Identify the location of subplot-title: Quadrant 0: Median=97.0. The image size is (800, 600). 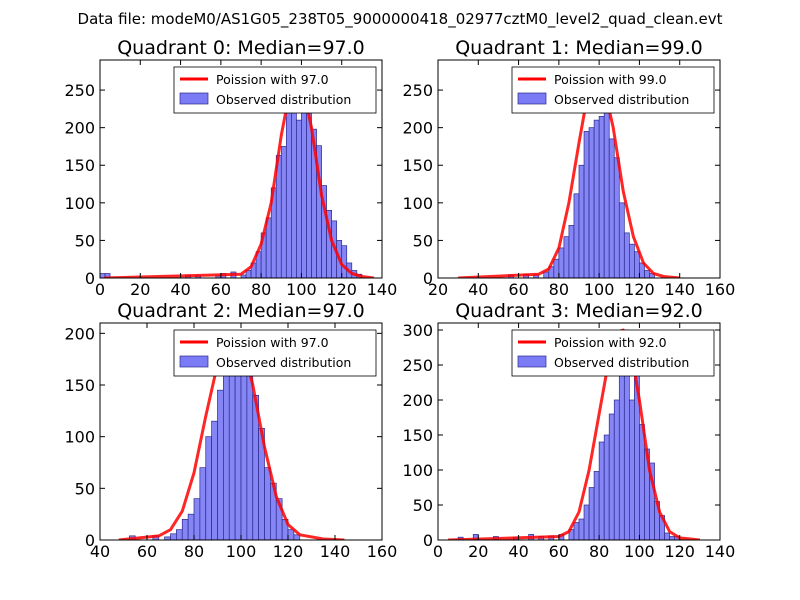
(241, 48).